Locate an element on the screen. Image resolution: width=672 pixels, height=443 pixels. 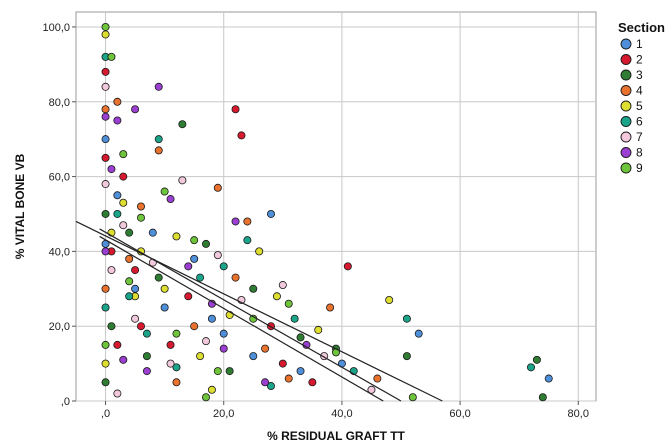
legend-label-section-7: 7 is located at coordinates (639, 137).